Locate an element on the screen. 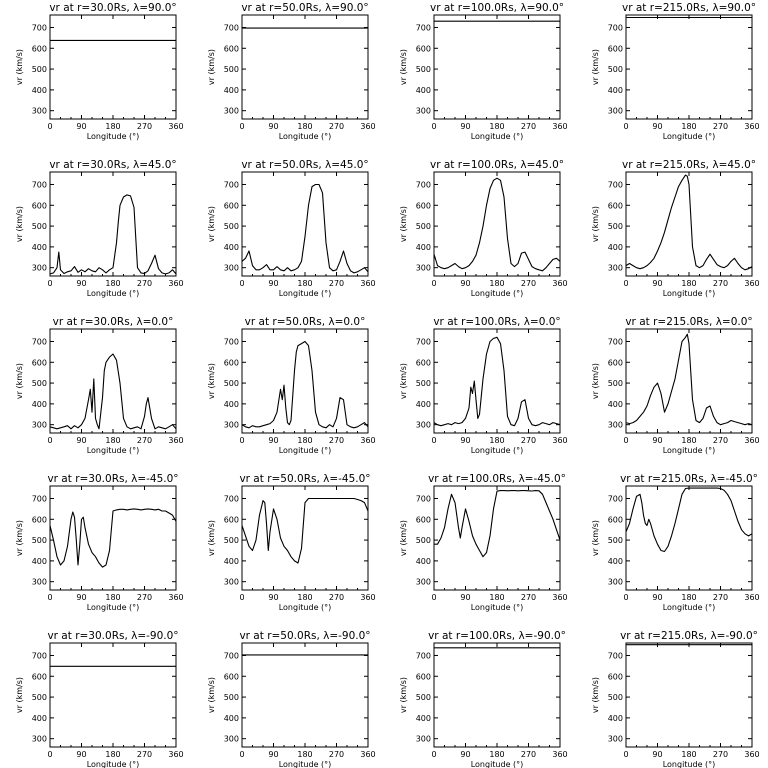  panel-title: vr at r=100.0Rs, λ=90.0° is located at coordinates (497, 8).